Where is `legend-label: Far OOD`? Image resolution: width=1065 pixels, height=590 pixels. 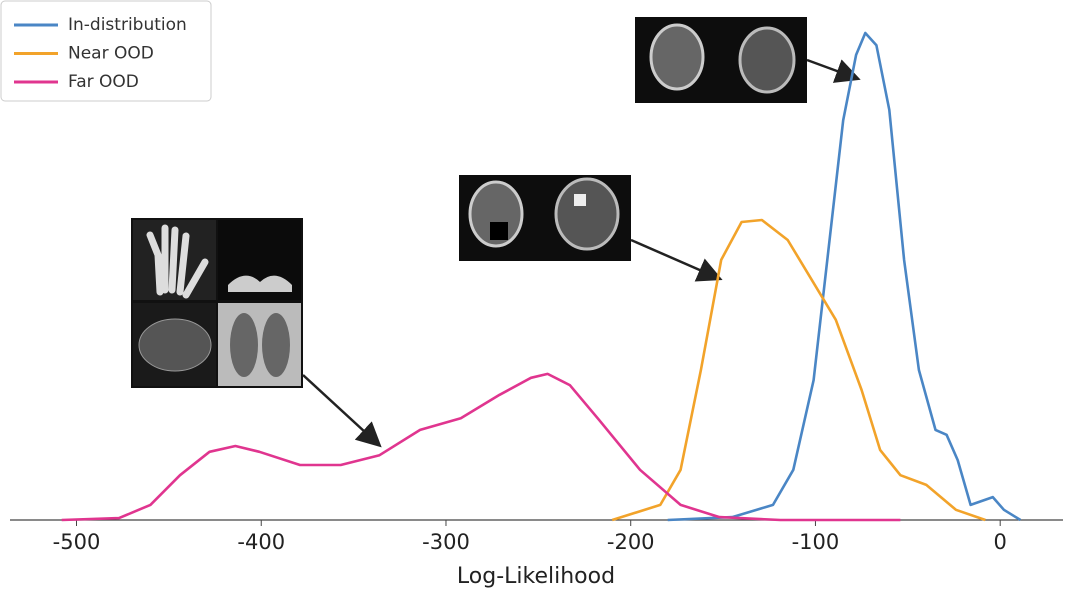 legend-label: Far OOD is located at coordinates (103, 82).